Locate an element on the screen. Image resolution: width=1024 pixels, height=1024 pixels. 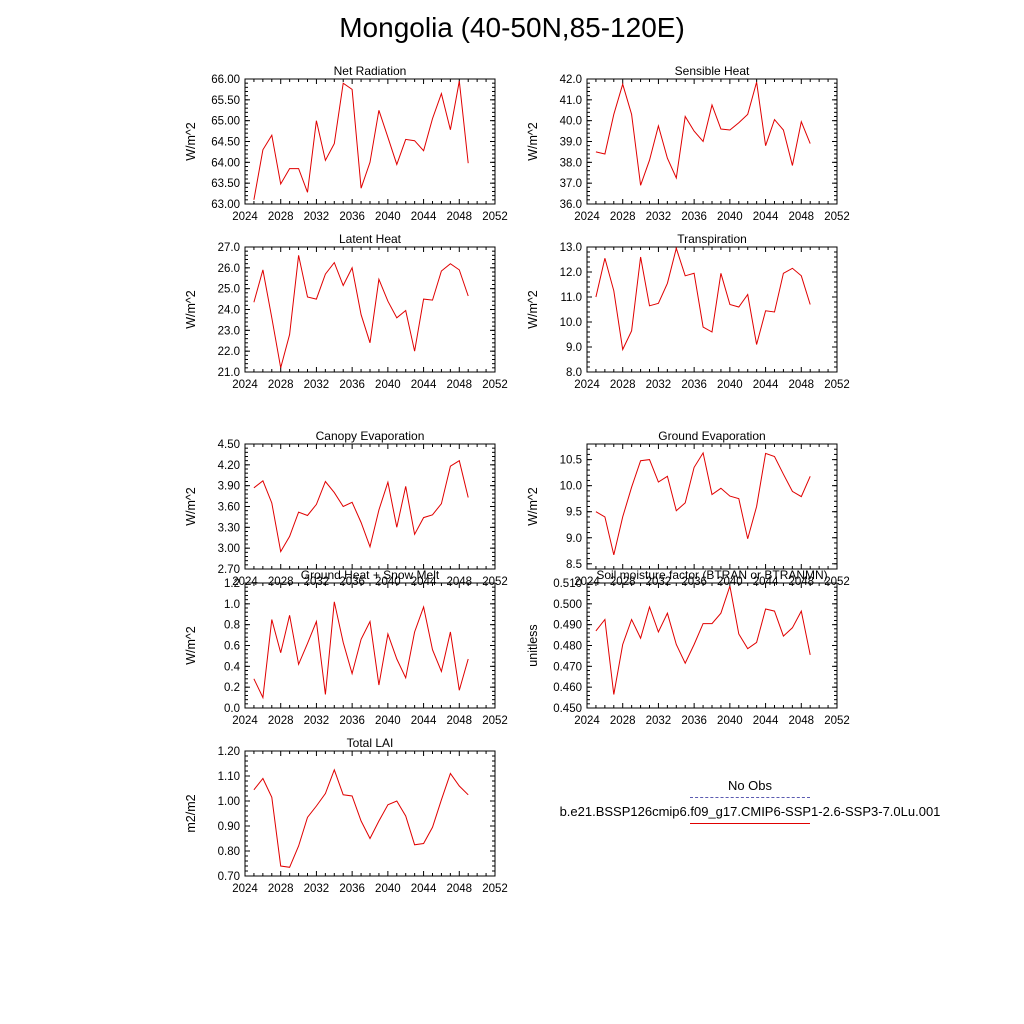
y-tick-label: 27.0 is located at coordinates (229, 248).